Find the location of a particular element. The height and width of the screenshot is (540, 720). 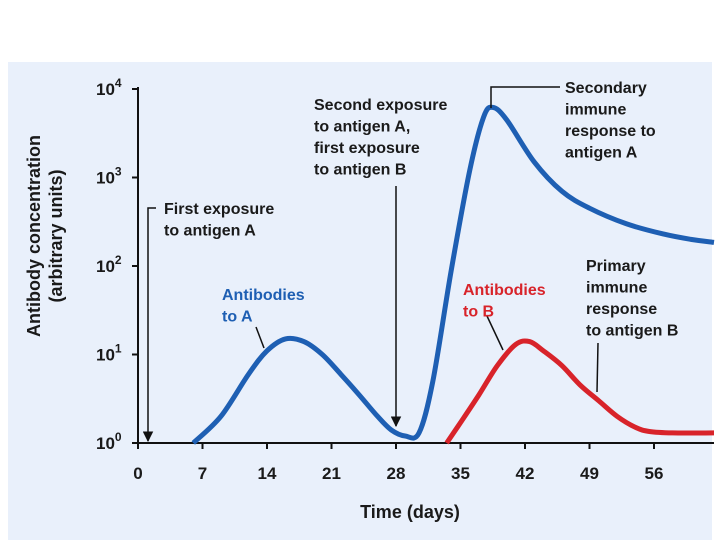

first-exposure-arrow is located at coordinates (149, 325).